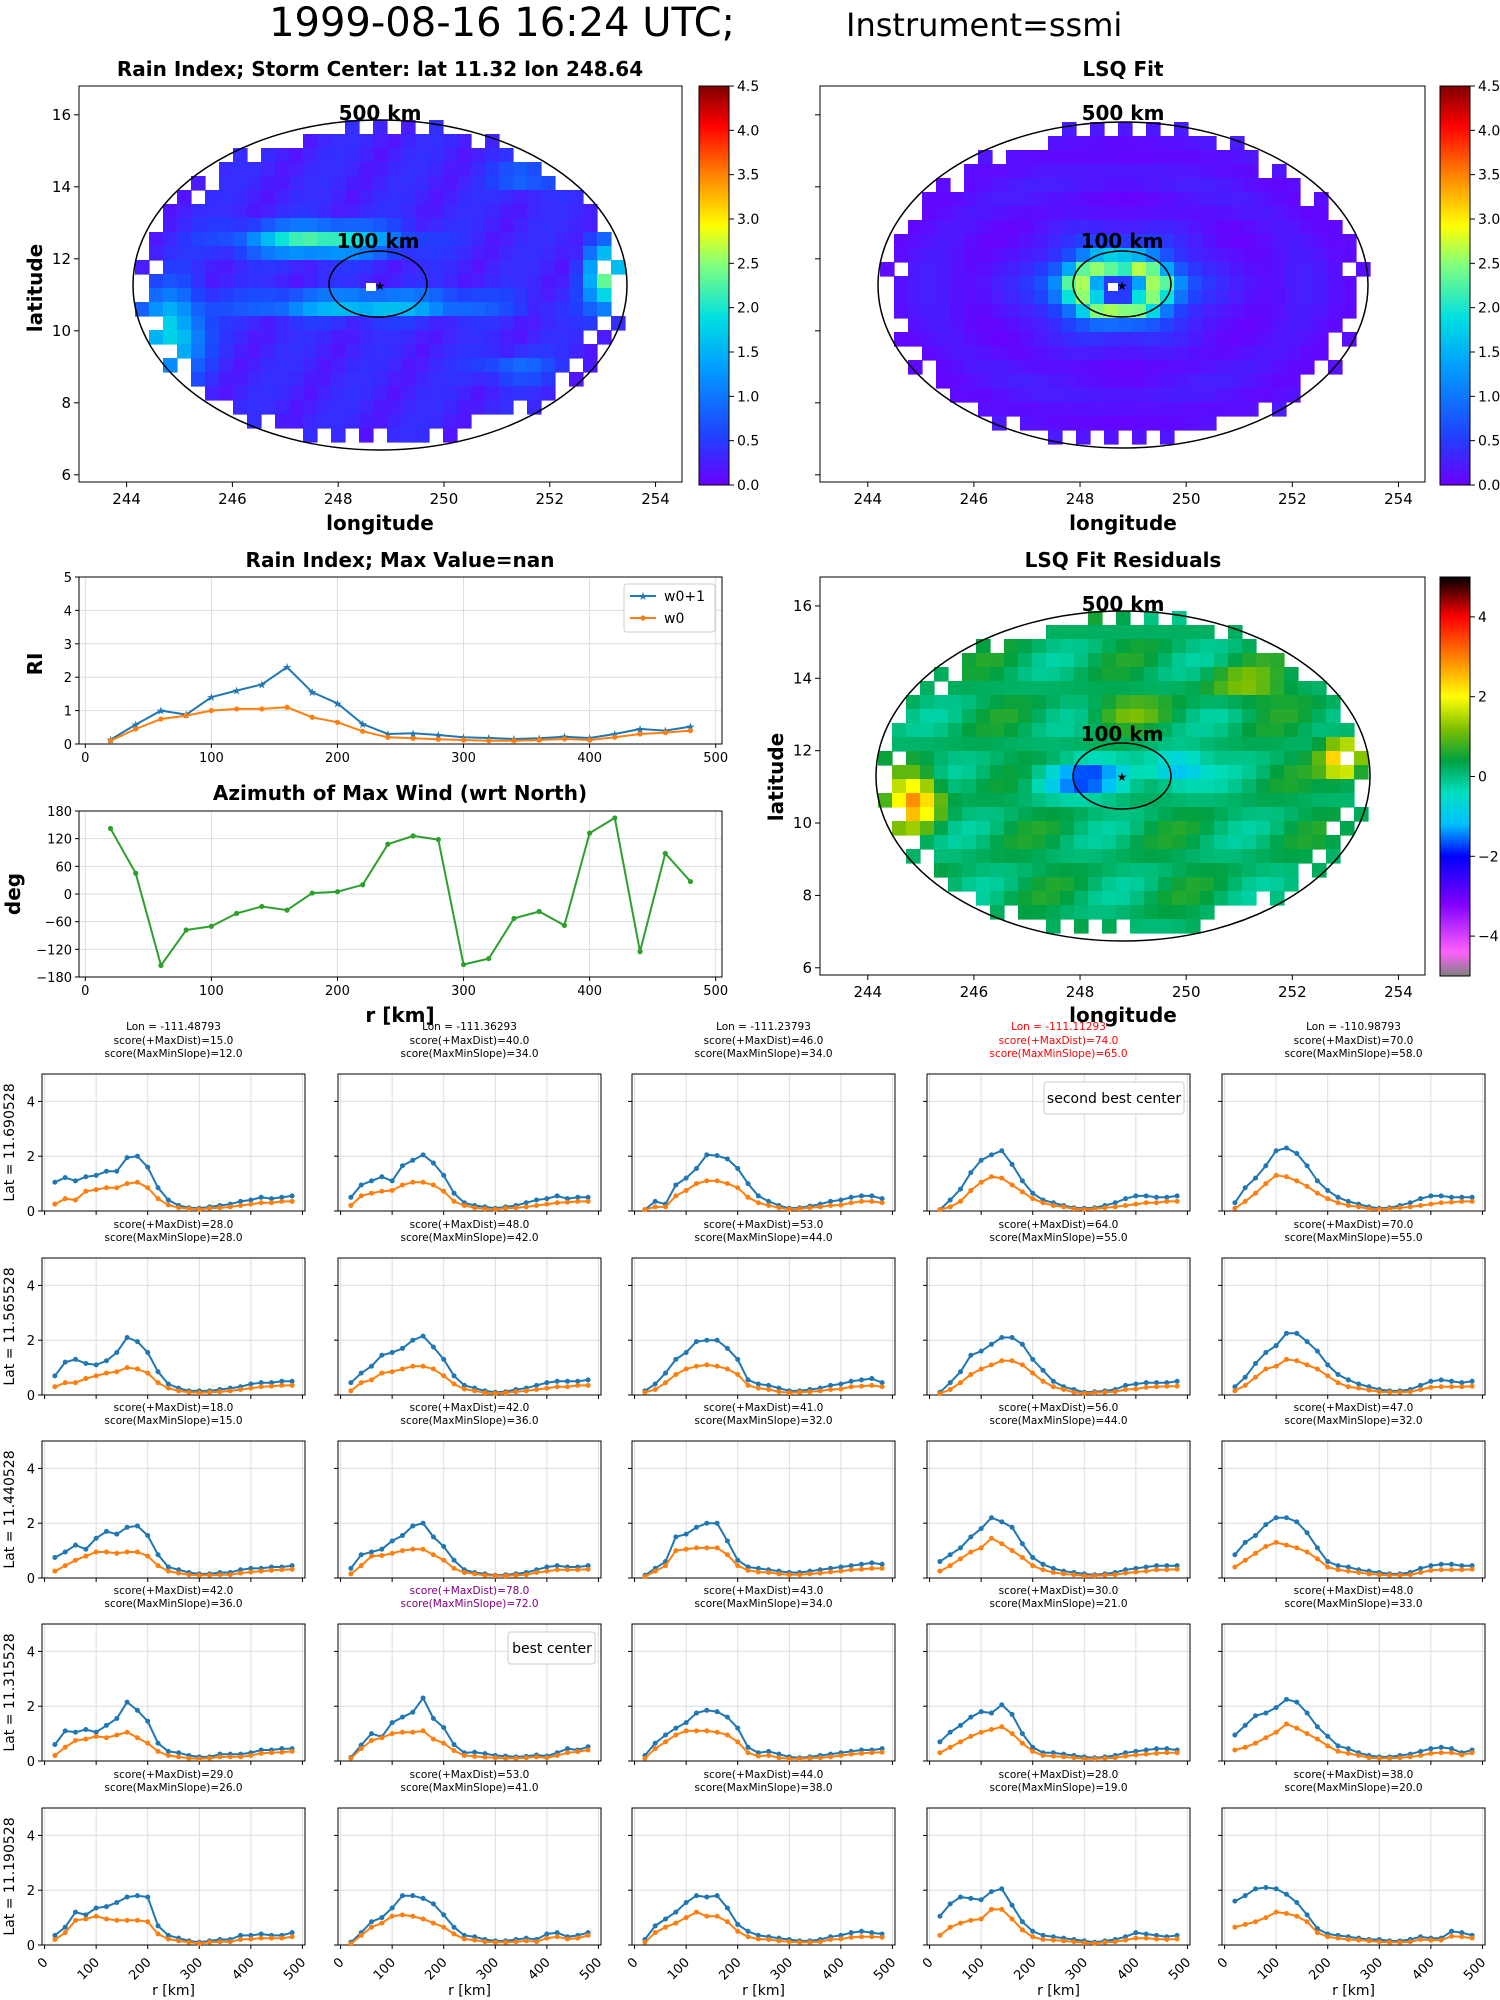 The width and height of the screenshot is (1500, 2000). I want to click on colorbar-tick-label: 1.0, so click(748, 397).